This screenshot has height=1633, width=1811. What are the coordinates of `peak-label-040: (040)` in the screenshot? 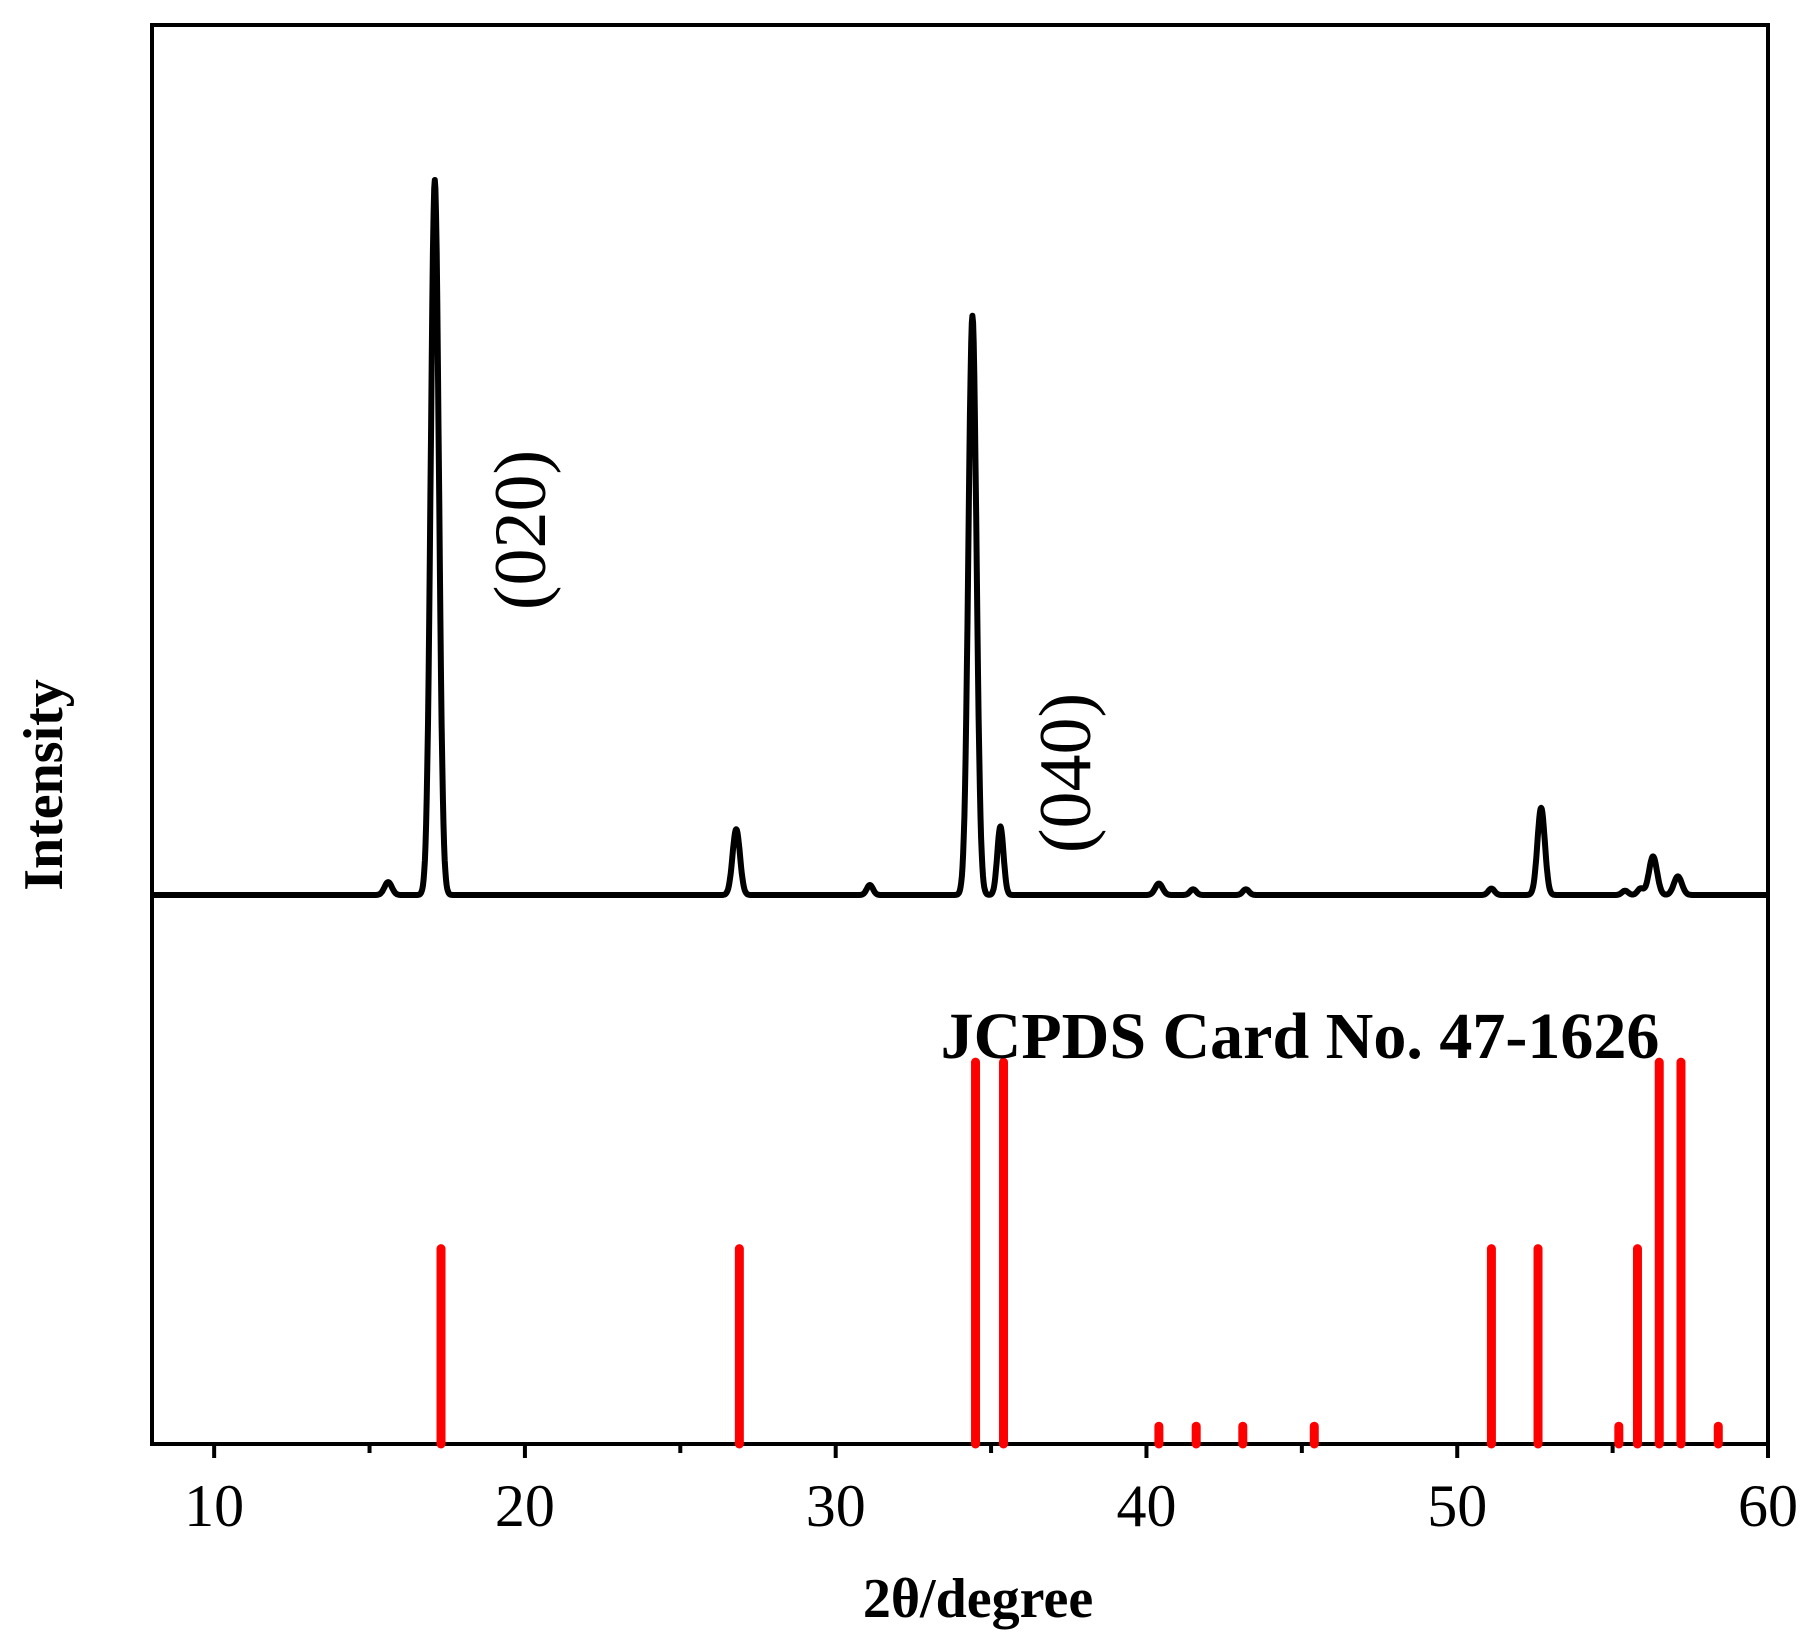 It's located at (1066, 773).